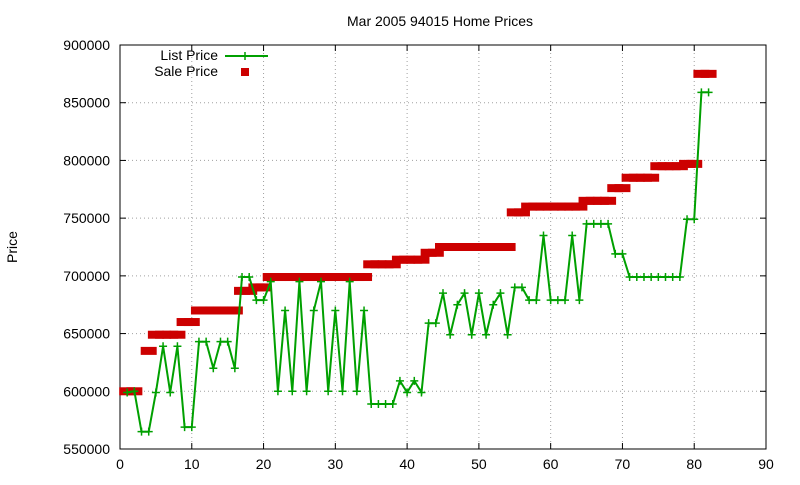 The width and height of the screenshot is (800, 485). I want to click on legend-label-sale-price: Sale Price, so click(186, 71).